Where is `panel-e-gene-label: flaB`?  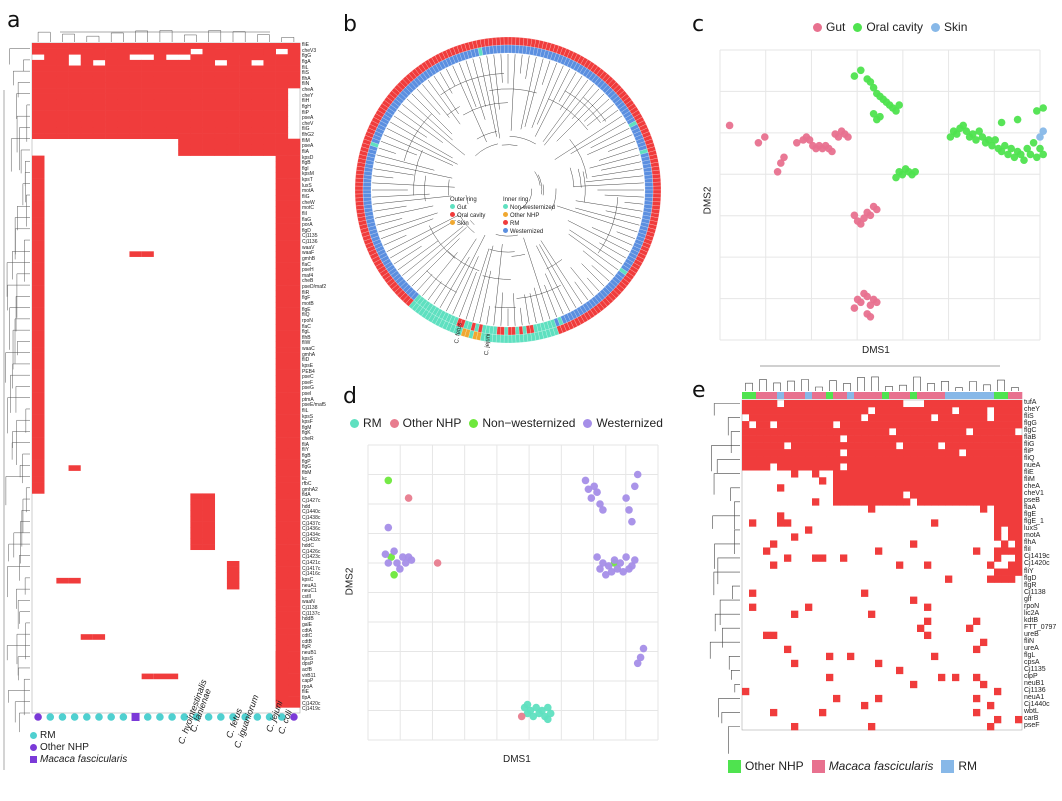 panel-e-gene-label: flaB is located at coordinates (1030, 438).